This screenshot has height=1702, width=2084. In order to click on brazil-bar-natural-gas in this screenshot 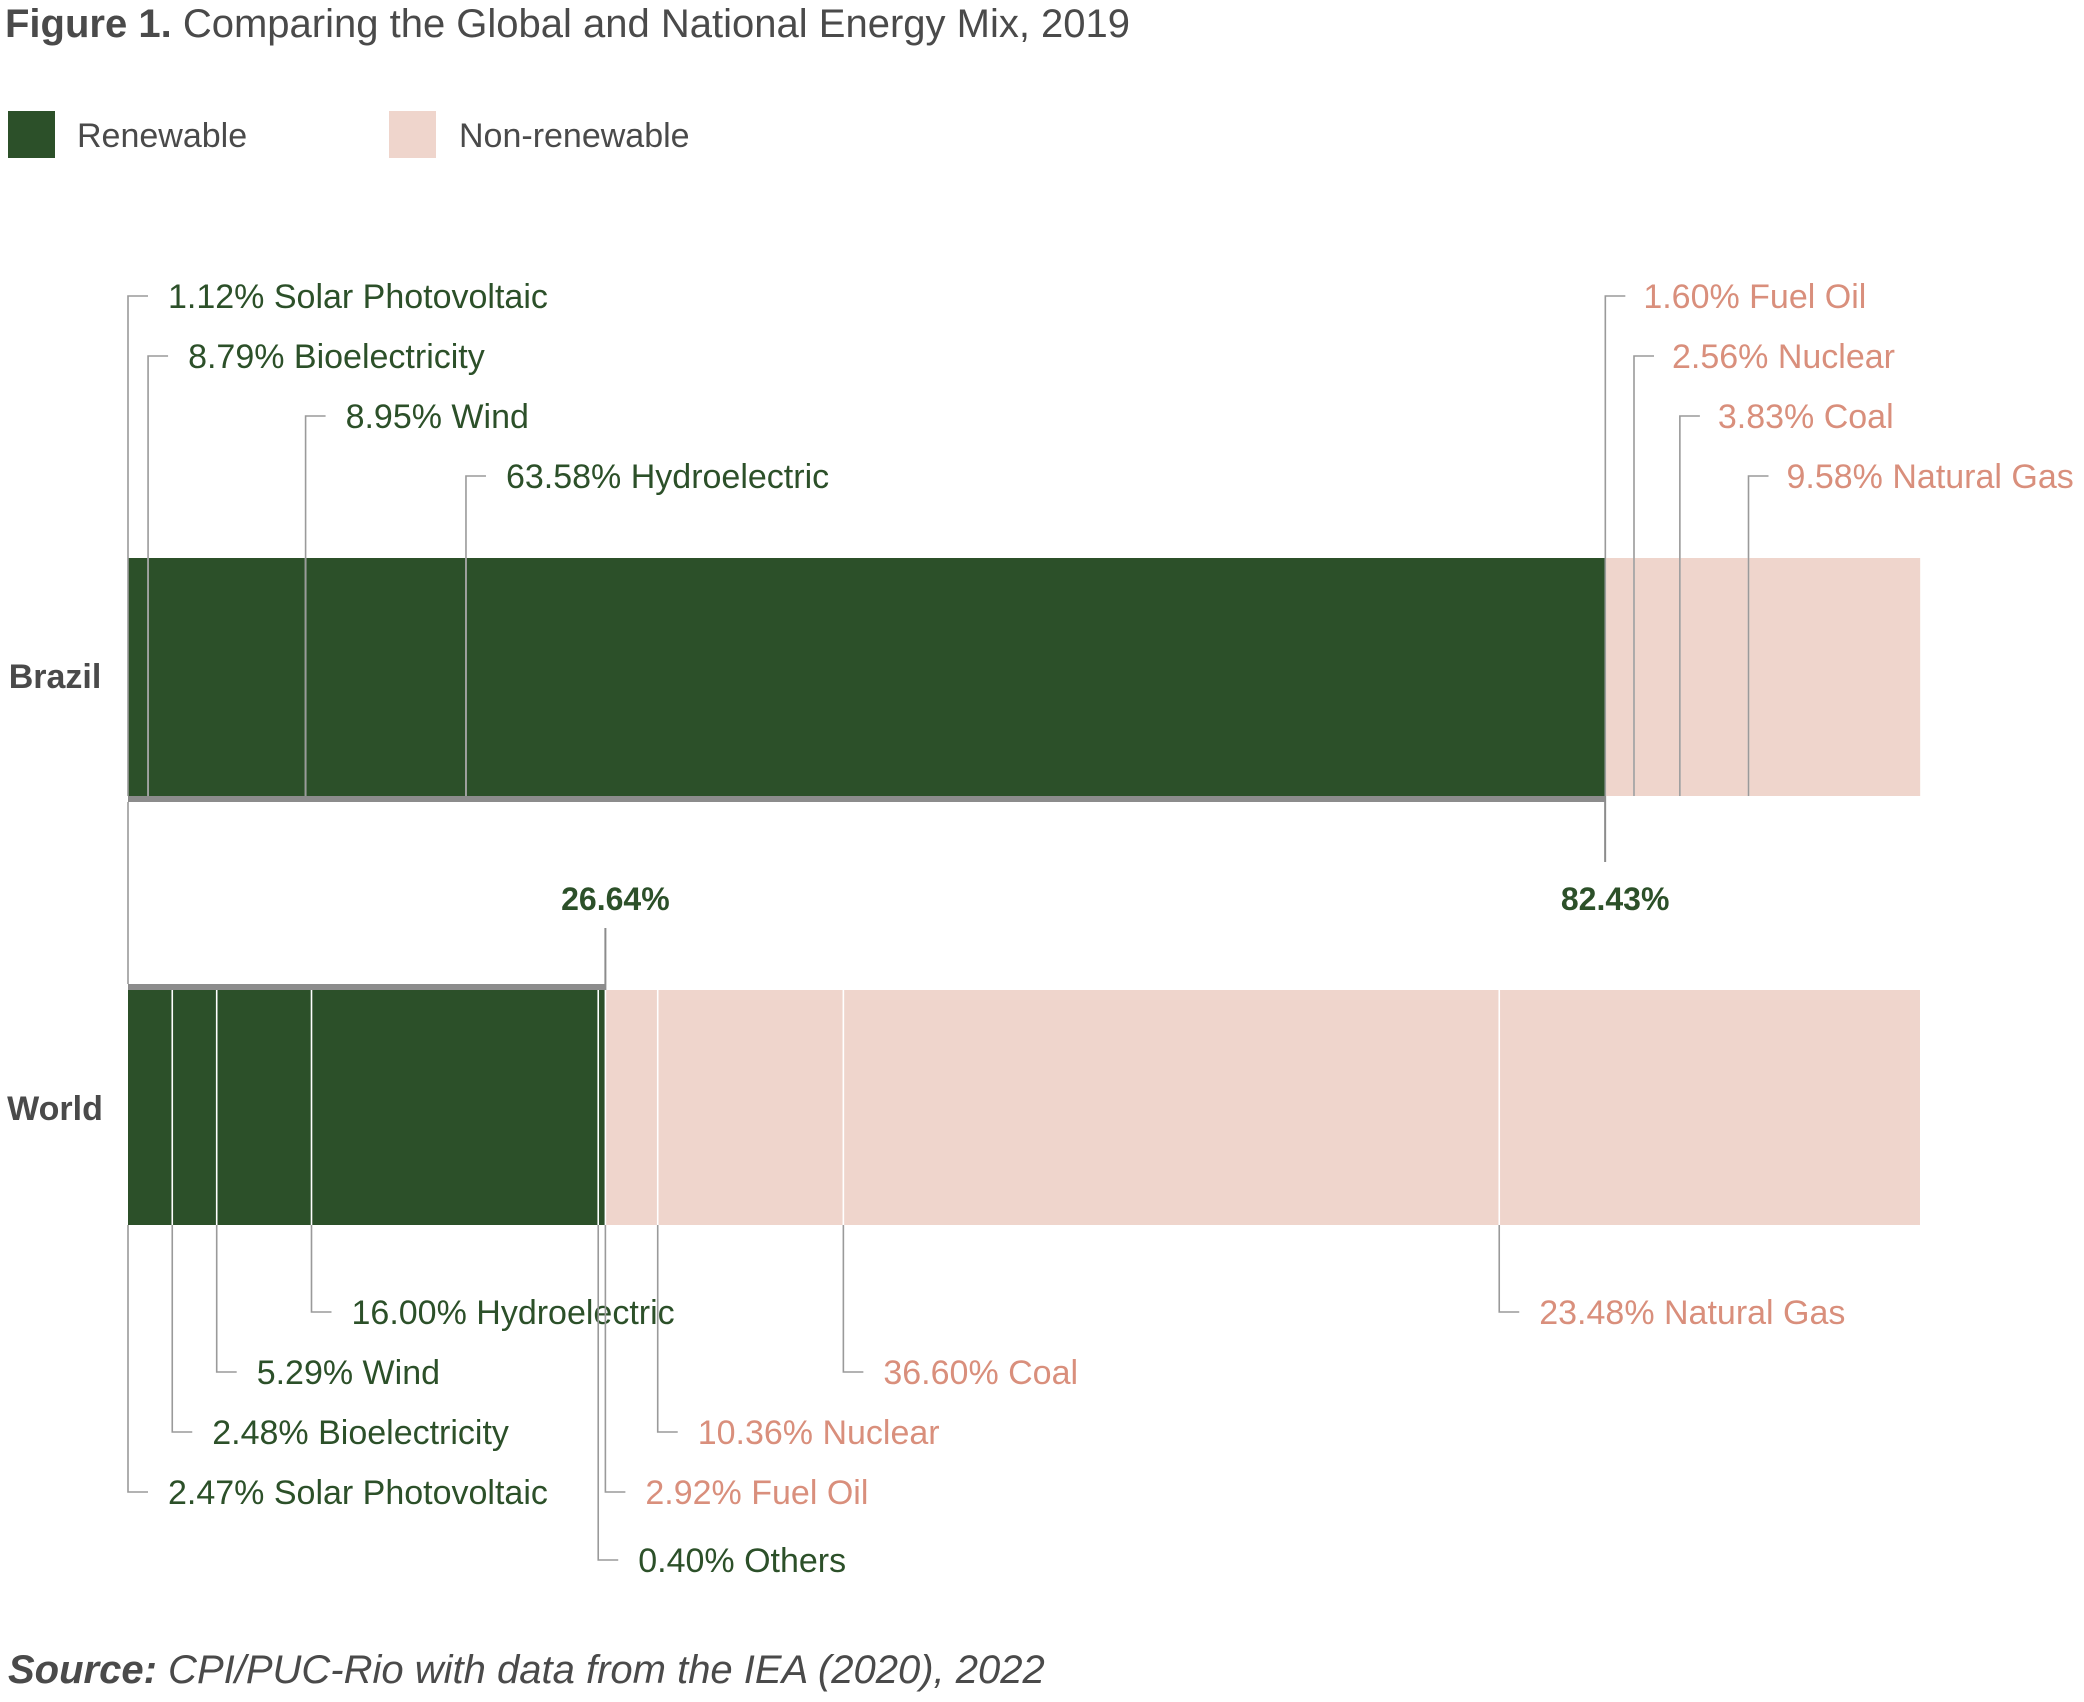, I will do `click(1834, 677)`.